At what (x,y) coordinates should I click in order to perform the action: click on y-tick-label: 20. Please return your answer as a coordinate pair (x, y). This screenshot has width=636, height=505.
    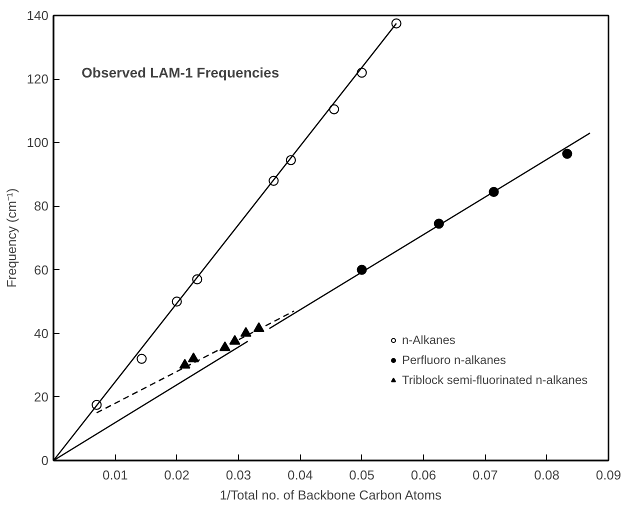
    Looking at the image, I should click on (41, 396).